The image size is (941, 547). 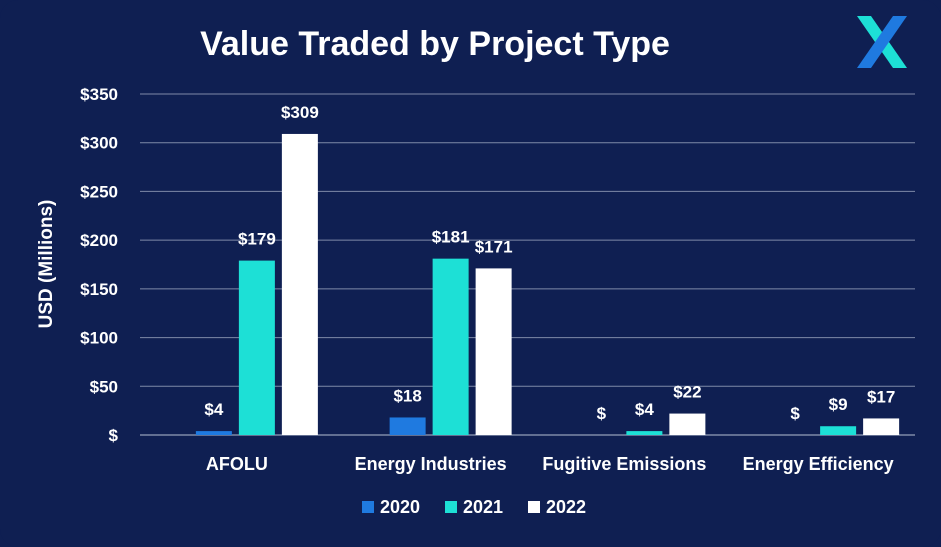 I want to click on legend-label: 2022, so click(x=566, y=507).